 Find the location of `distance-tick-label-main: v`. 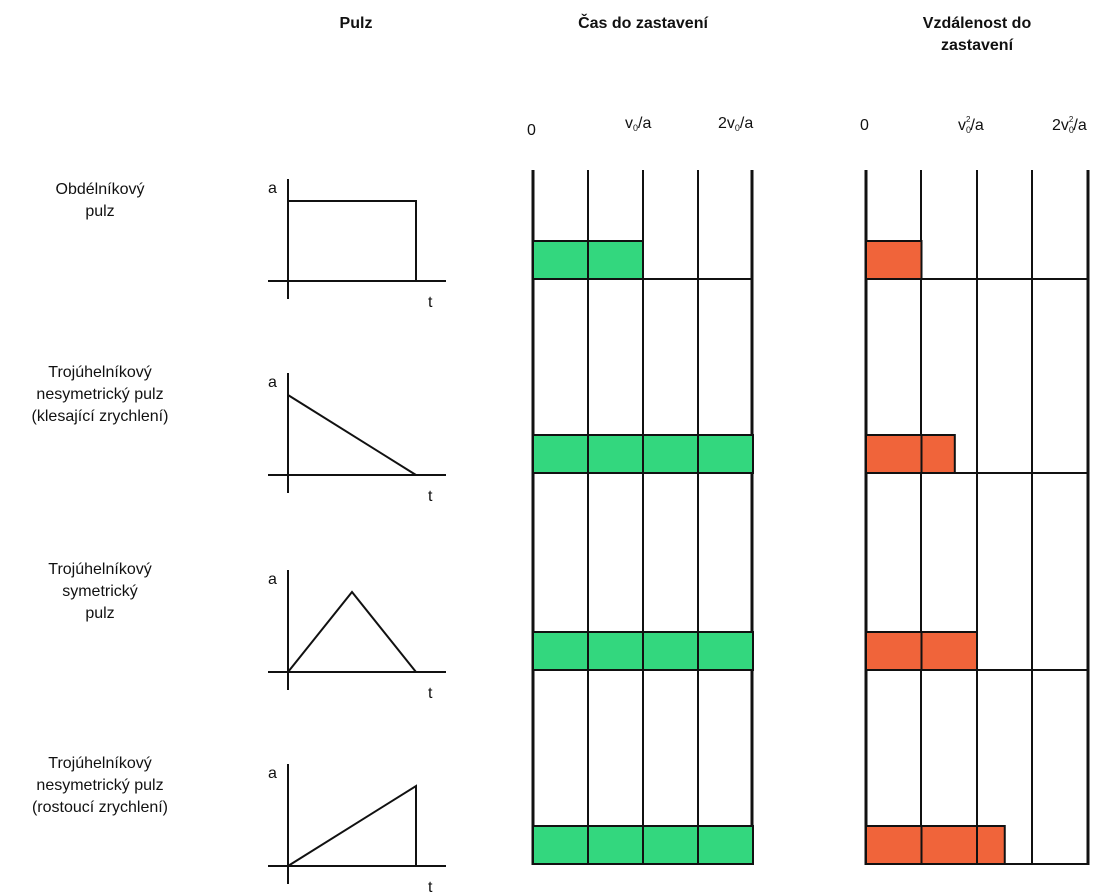

distance-tick-label-main: v is located at coordinates (962, 125).